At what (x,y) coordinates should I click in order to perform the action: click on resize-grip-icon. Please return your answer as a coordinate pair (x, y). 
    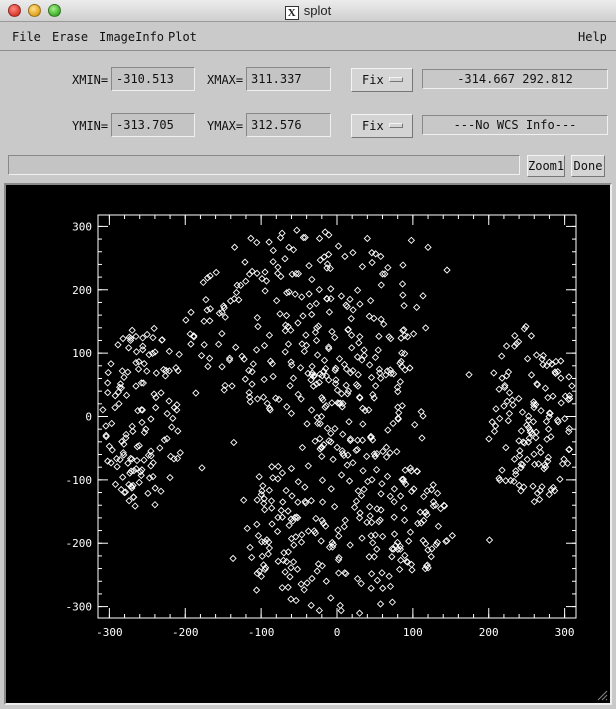
    Looking at the image, I should click on (602, 695).